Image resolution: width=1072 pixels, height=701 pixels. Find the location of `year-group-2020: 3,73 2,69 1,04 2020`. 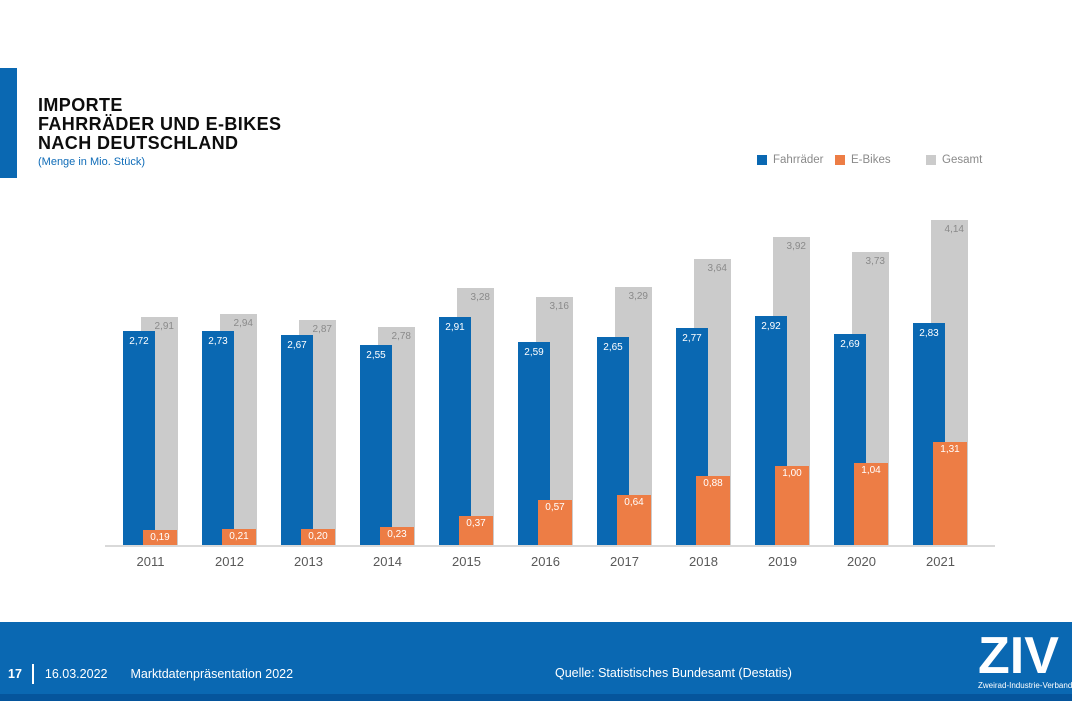

year-group-2020: 3,73 2,69 1,04 2020 is located at coordinates (861, 384).